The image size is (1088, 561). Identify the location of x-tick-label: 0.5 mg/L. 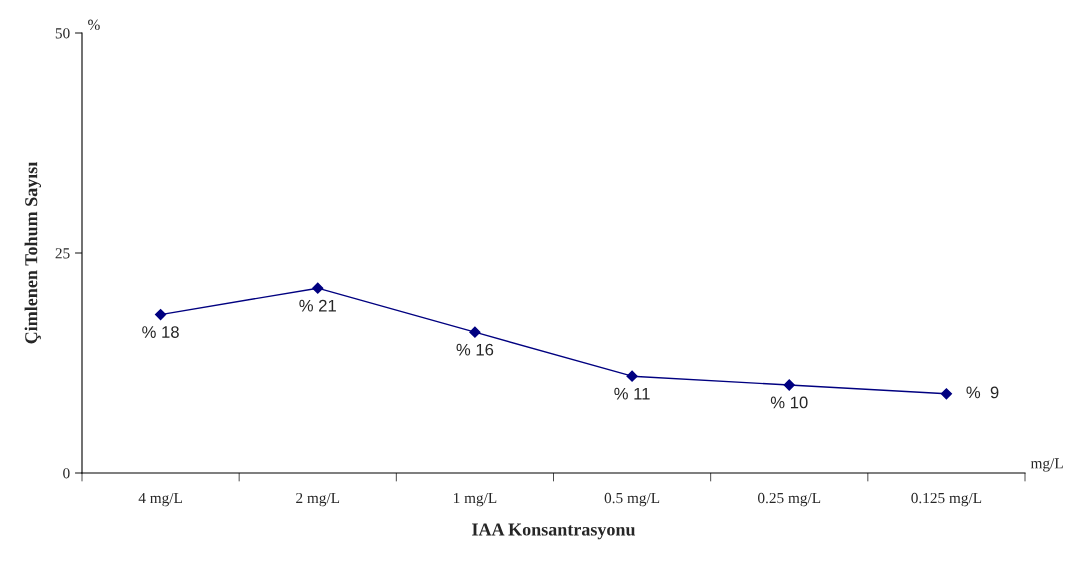
(632, 499).